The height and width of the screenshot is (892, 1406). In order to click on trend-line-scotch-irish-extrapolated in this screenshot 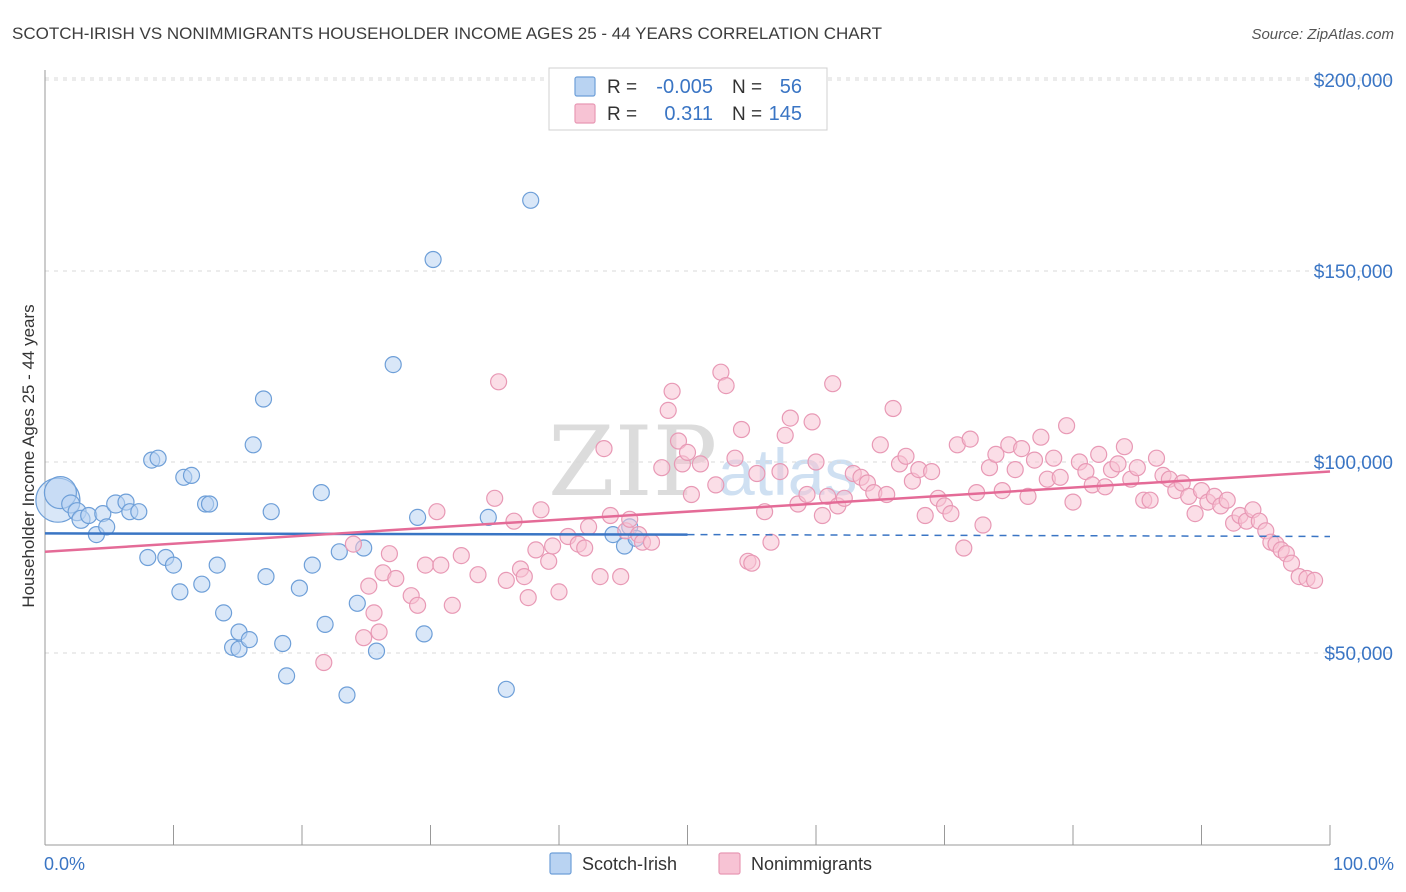, I will do `click(1009, 535)`.